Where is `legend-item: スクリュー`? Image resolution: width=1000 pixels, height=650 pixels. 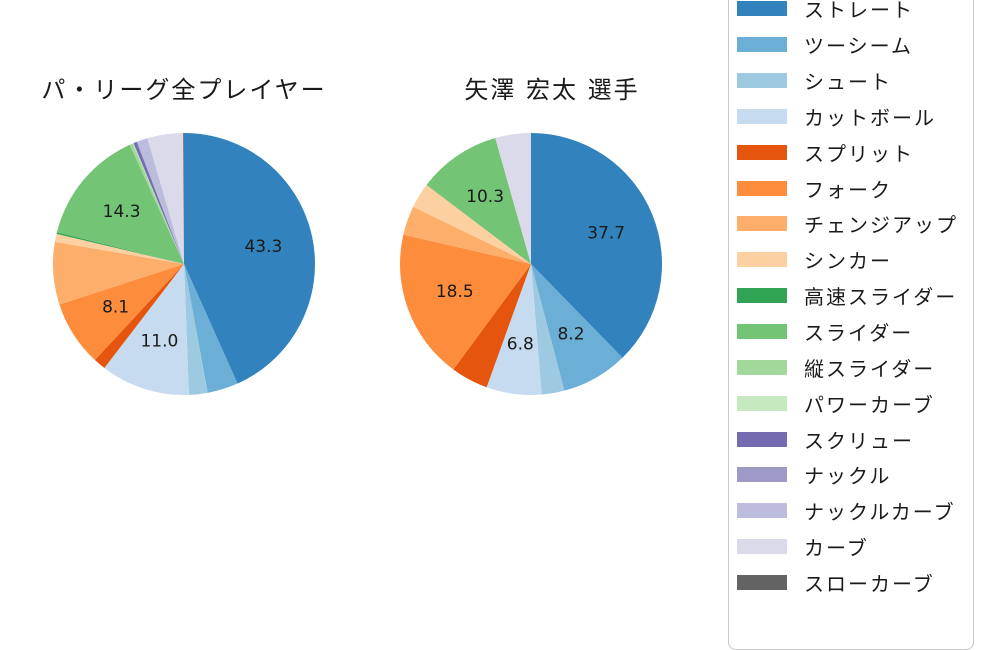
legend-item: スクリュー is located at coordinates (851, 439).